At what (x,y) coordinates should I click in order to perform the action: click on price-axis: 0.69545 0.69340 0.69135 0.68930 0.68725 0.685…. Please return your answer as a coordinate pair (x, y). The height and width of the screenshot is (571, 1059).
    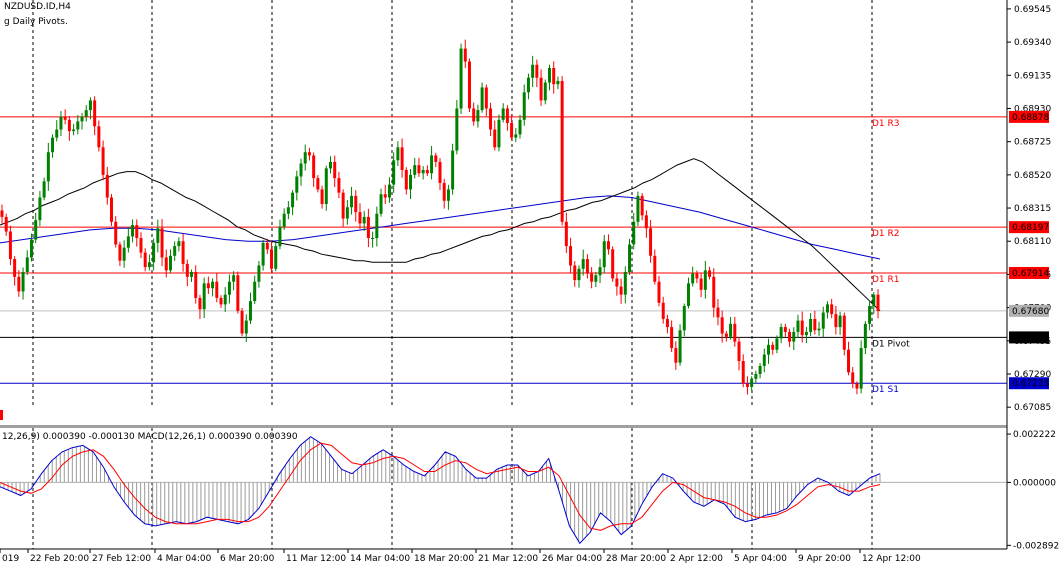
    Looking at the image, I should click on (1032, 275).